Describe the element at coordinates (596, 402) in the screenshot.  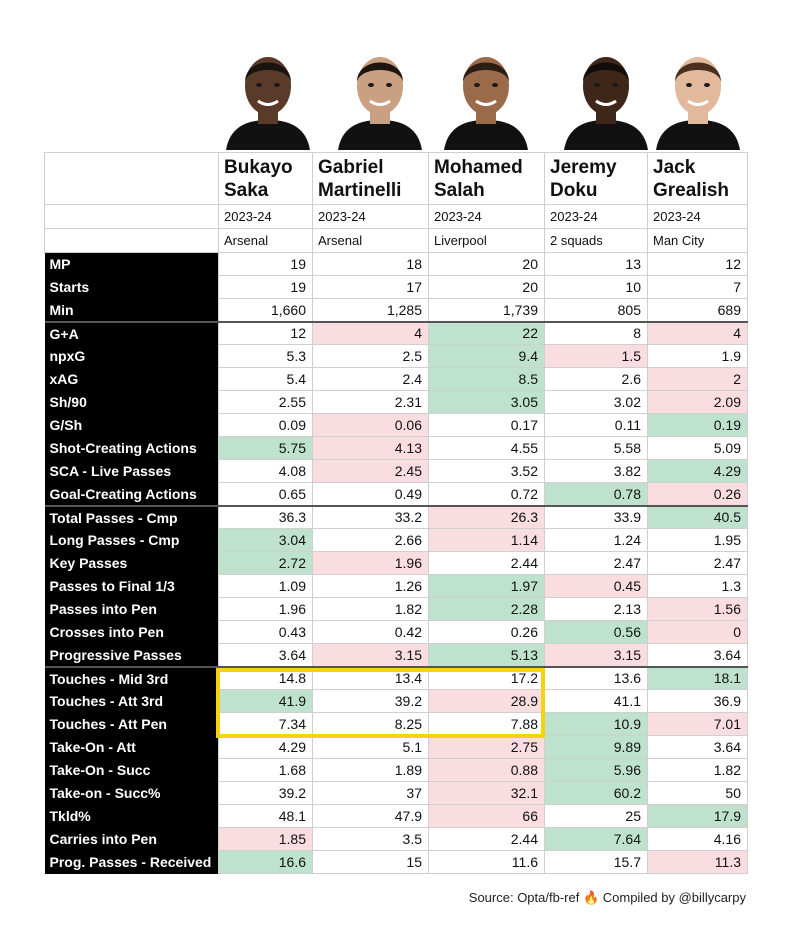
I see `stat-value: 3.02` at that location.